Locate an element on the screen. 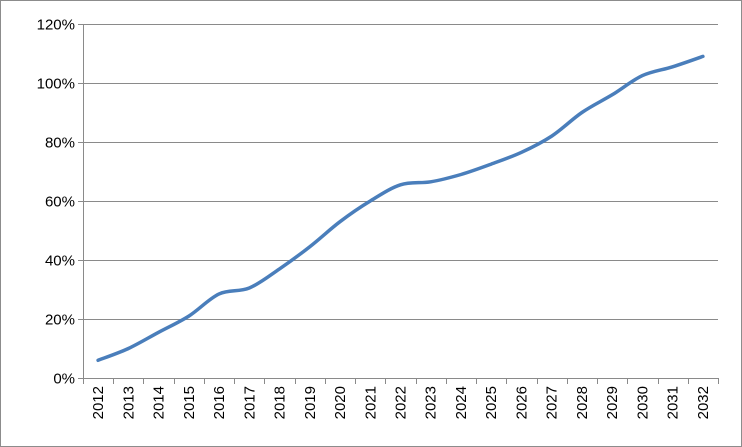 The image size is (742, 447). x-tick-label: 2029 is located at coordinates (612, 402).